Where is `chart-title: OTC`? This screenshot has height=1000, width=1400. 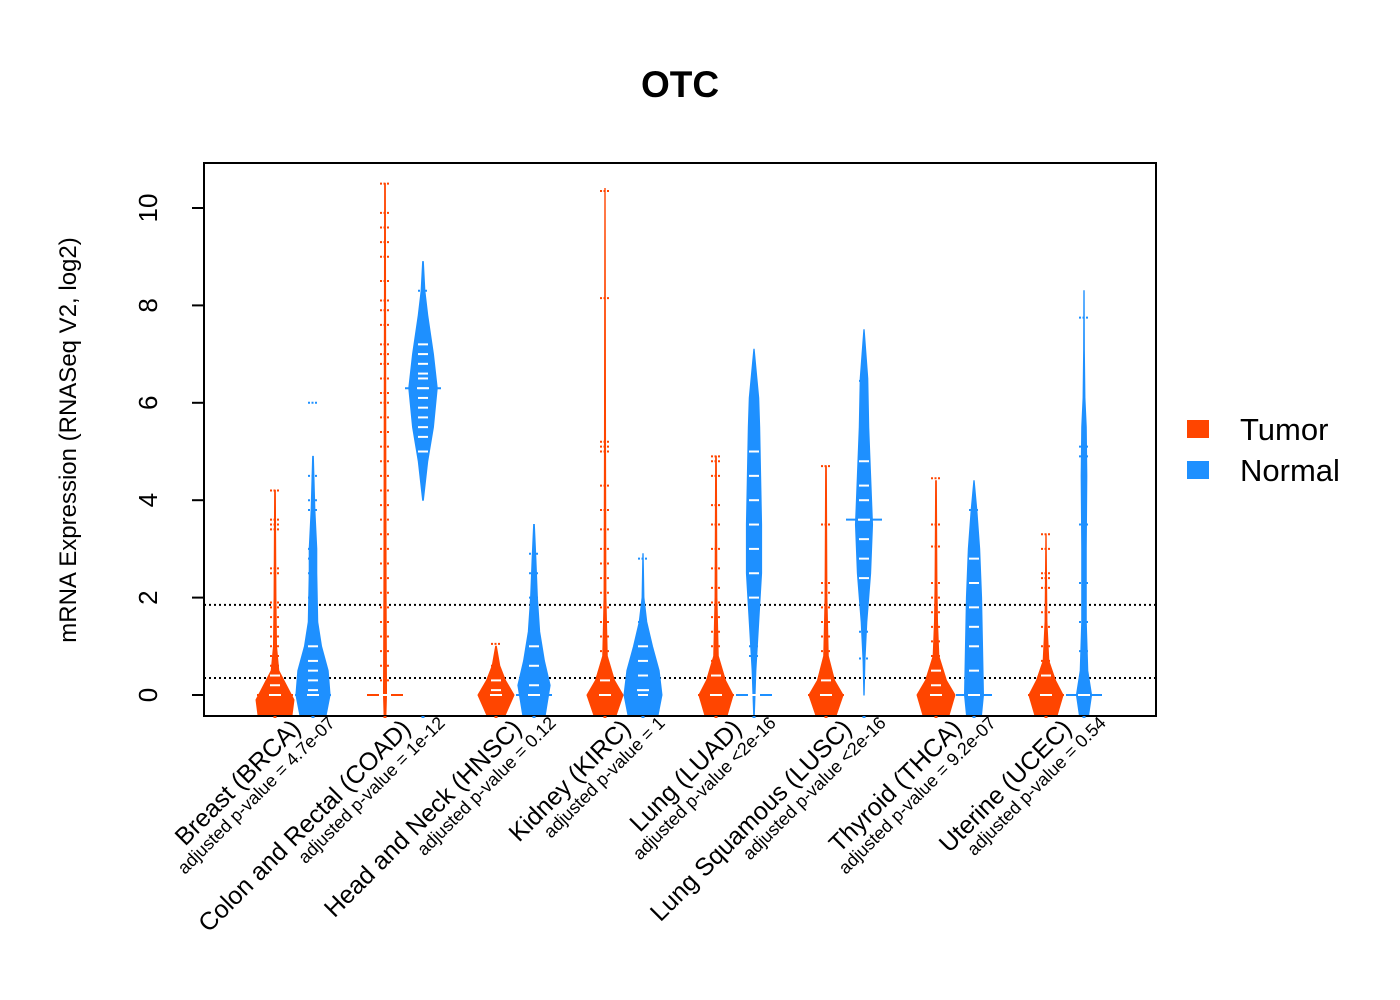 chart-title: OTC is located at coordinates (680, 84).